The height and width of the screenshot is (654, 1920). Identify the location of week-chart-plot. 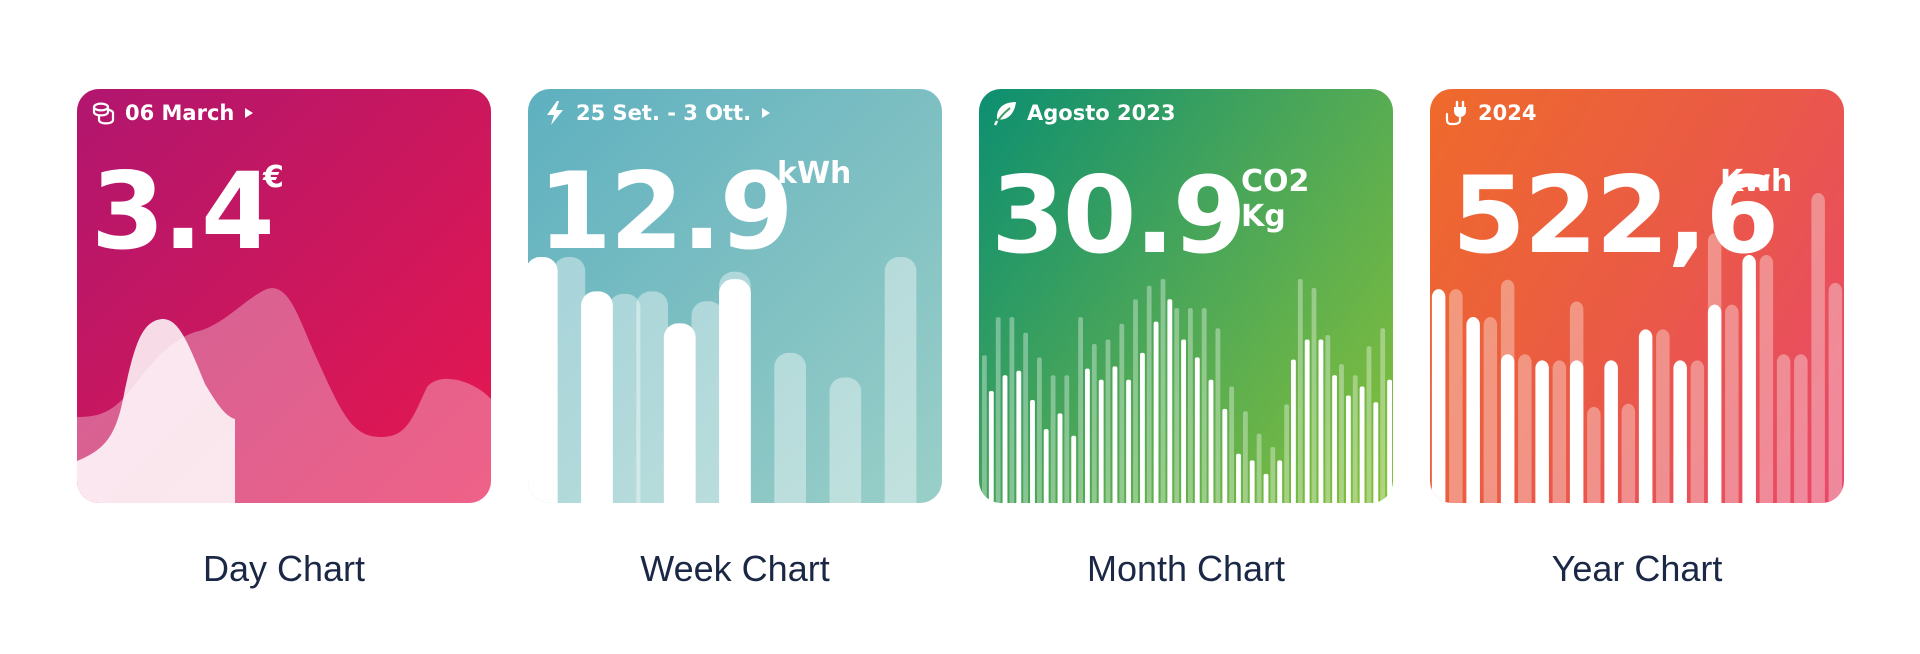
(722, 380).